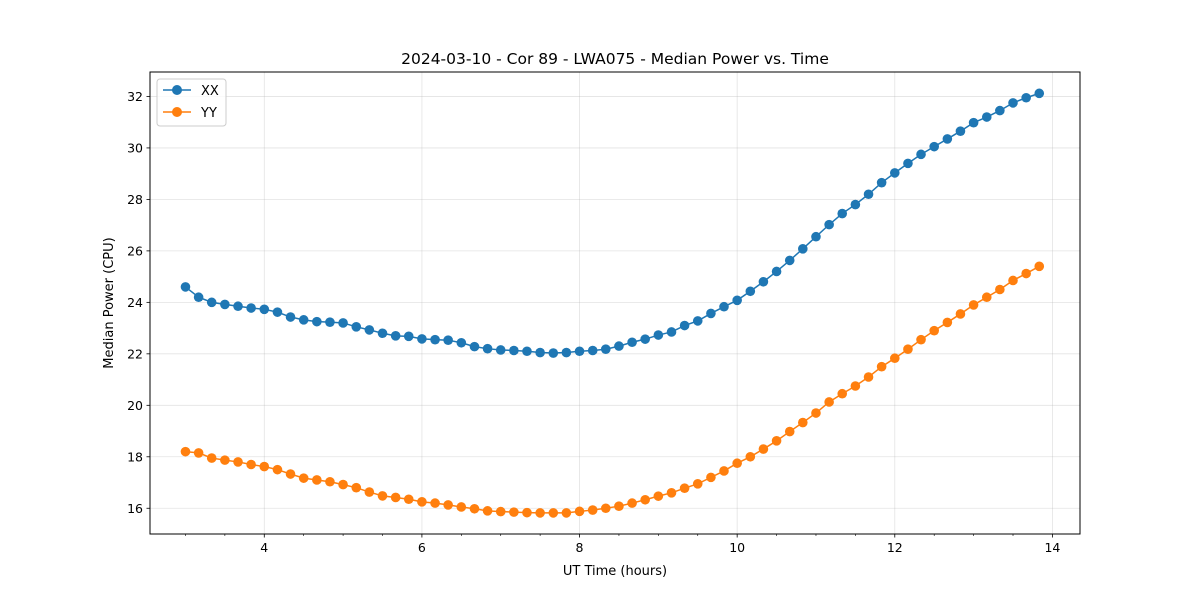 The height and width of the screenshot is (600, 1200). Describe the element at coordinates (177, 90) in the screenshot. I see `legend-marker-xx` at that location.